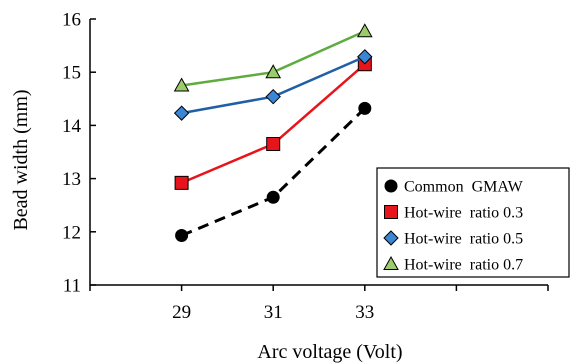  I want to click on x-tick-label: 31, so click(273, 312).